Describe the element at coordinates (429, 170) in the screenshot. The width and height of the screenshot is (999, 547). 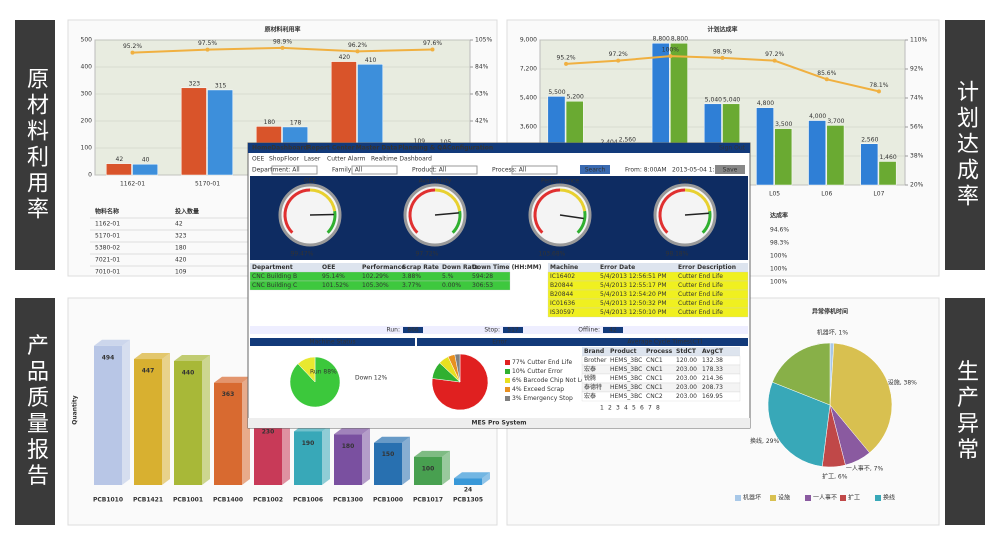
I see `filter: Product: All` at that location.